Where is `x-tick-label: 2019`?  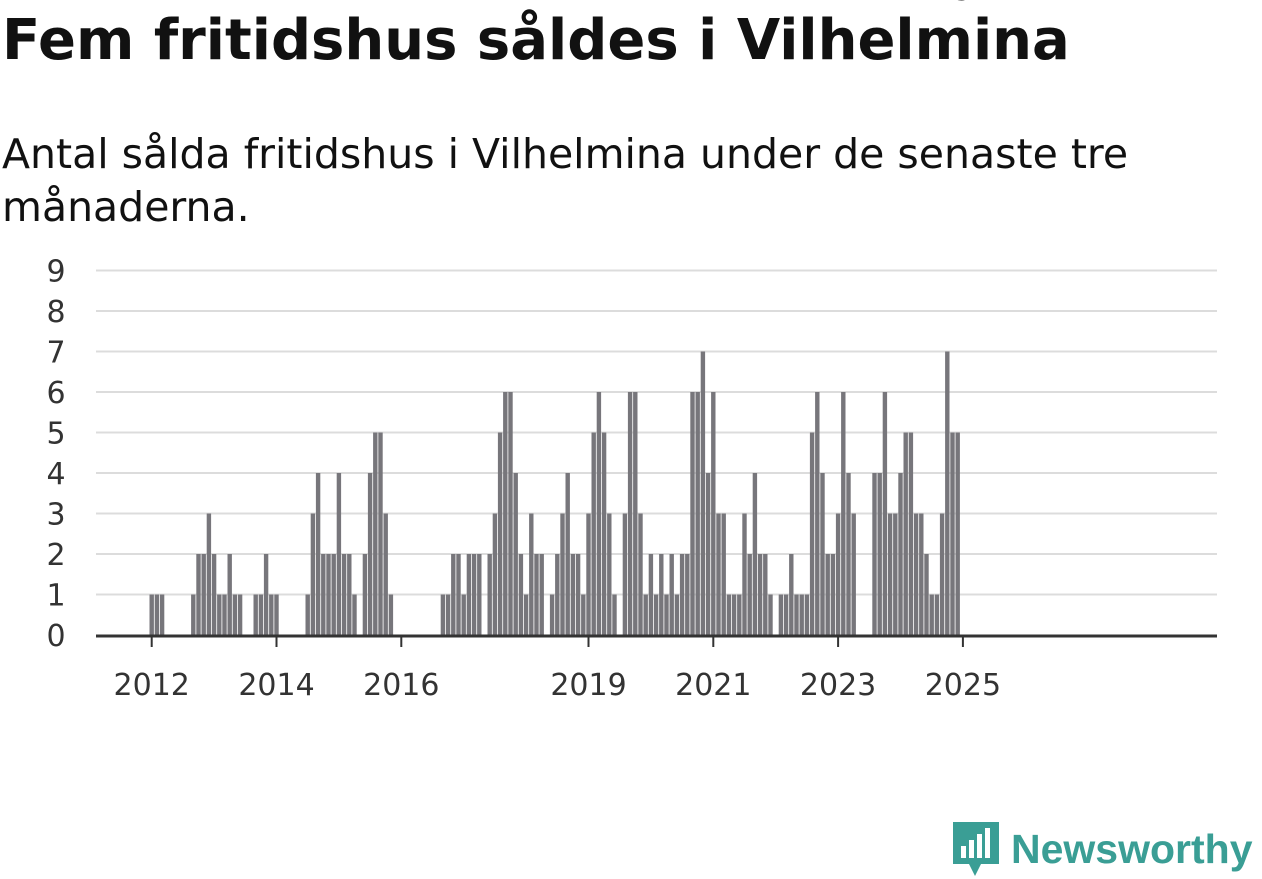 x-tick-label: 2019 is located at coordinates (588, 685).